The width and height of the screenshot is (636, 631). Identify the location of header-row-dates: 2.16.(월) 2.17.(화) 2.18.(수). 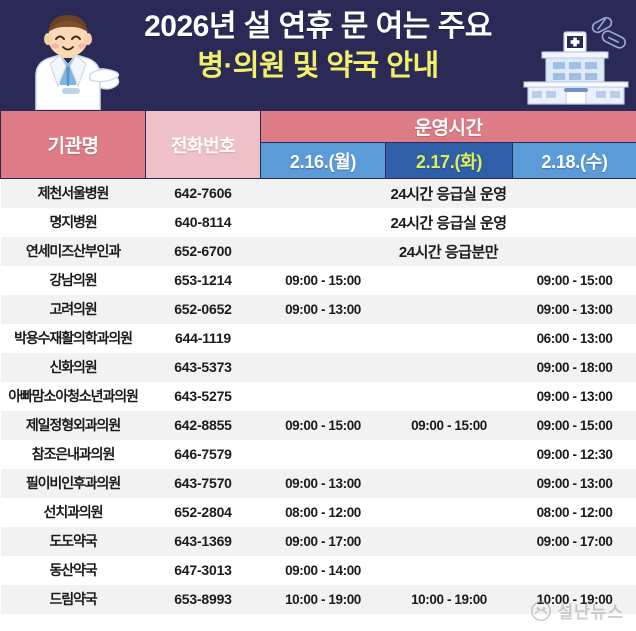
(318, 160).